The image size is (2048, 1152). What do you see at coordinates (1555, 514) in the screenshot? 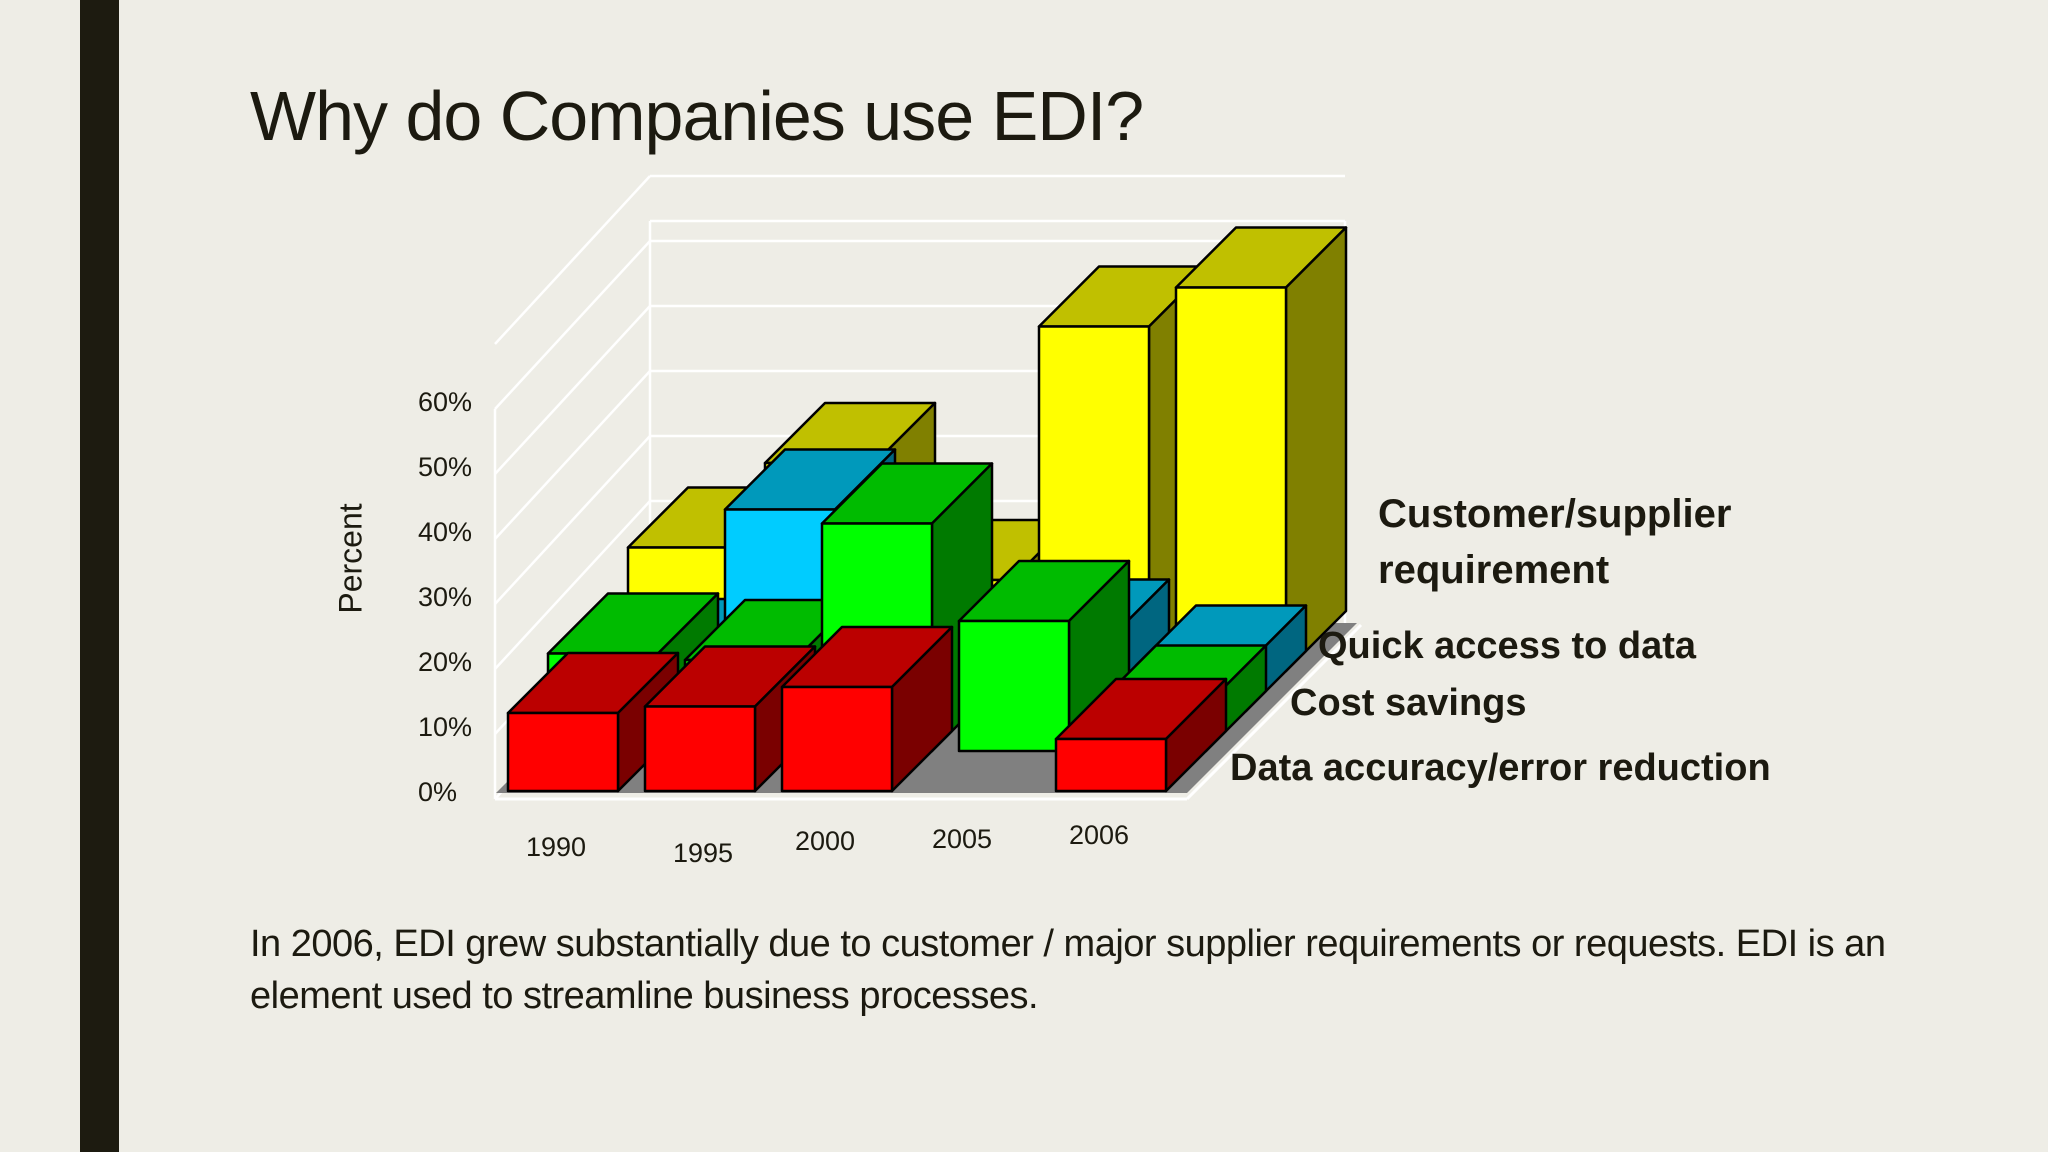
I see `series-label-line: Customer/supplier` at bounding box center [1555, 514].